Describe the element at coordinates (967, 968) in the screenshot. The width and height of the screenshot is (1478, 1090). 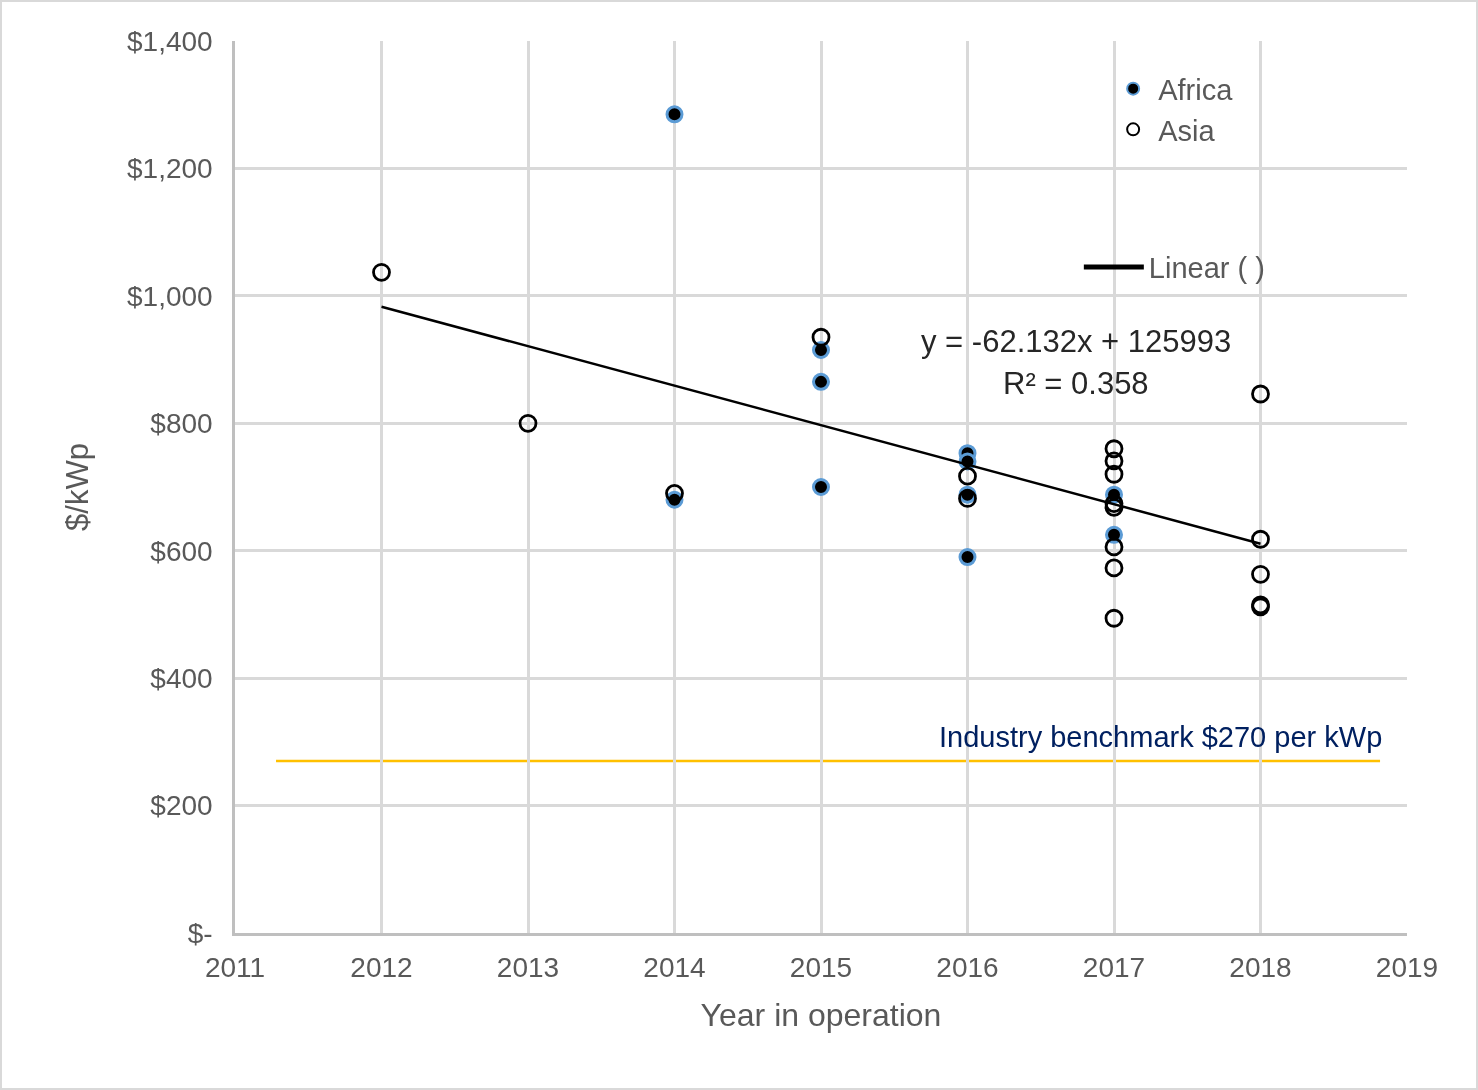
I see `x-tick-label: 2016` at that location.